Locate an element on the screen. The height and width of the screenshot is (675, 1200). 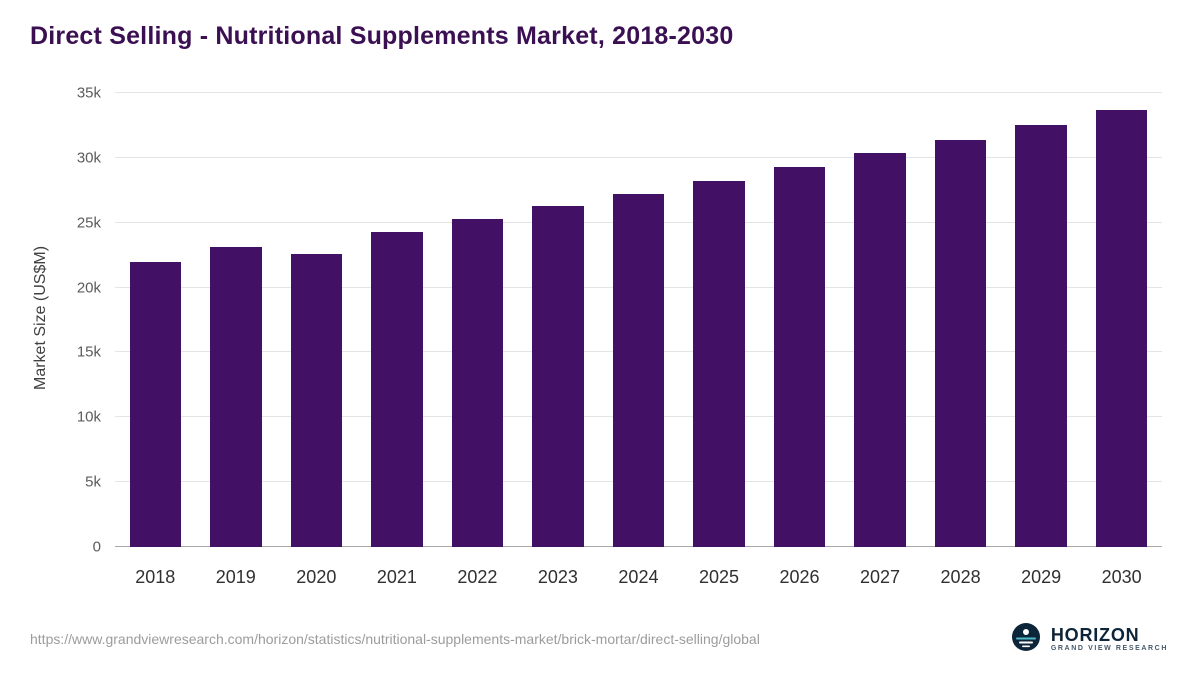
x-tick-label: 2028 is located at coordinates (960, 577).